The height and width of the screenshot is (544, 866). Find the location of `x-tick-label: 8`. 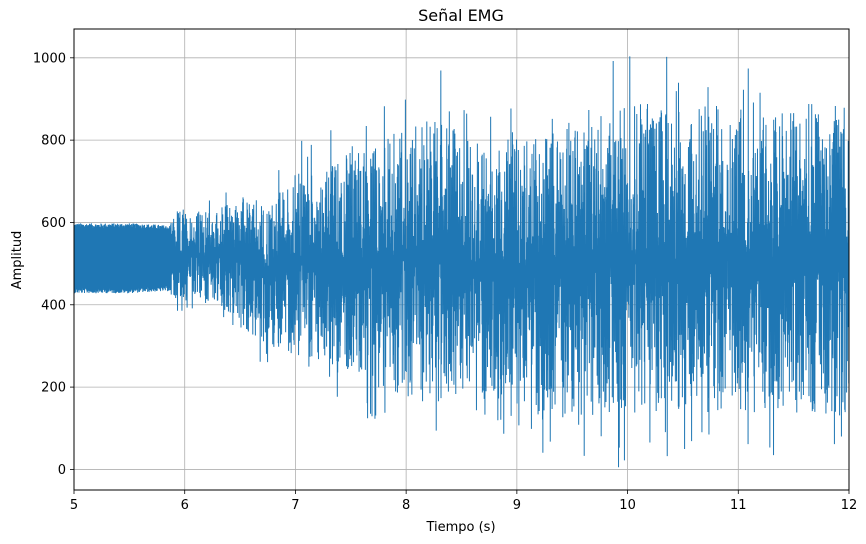

x-tick-label: 8 is located at coordinates (406, 505).